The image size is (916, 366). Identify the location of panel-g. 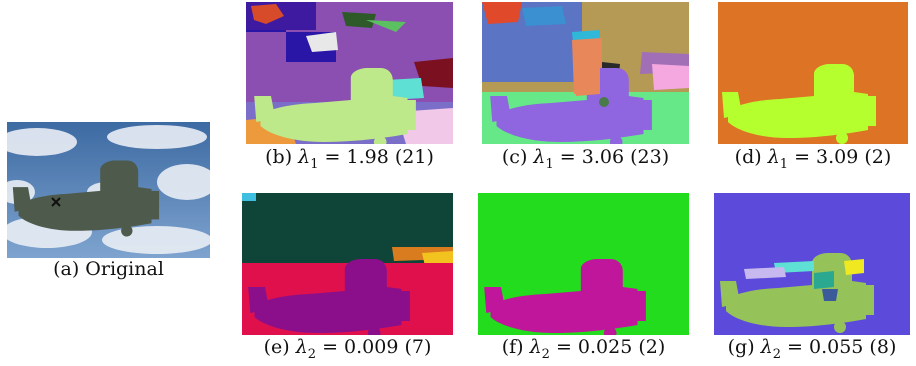
(812, 264).